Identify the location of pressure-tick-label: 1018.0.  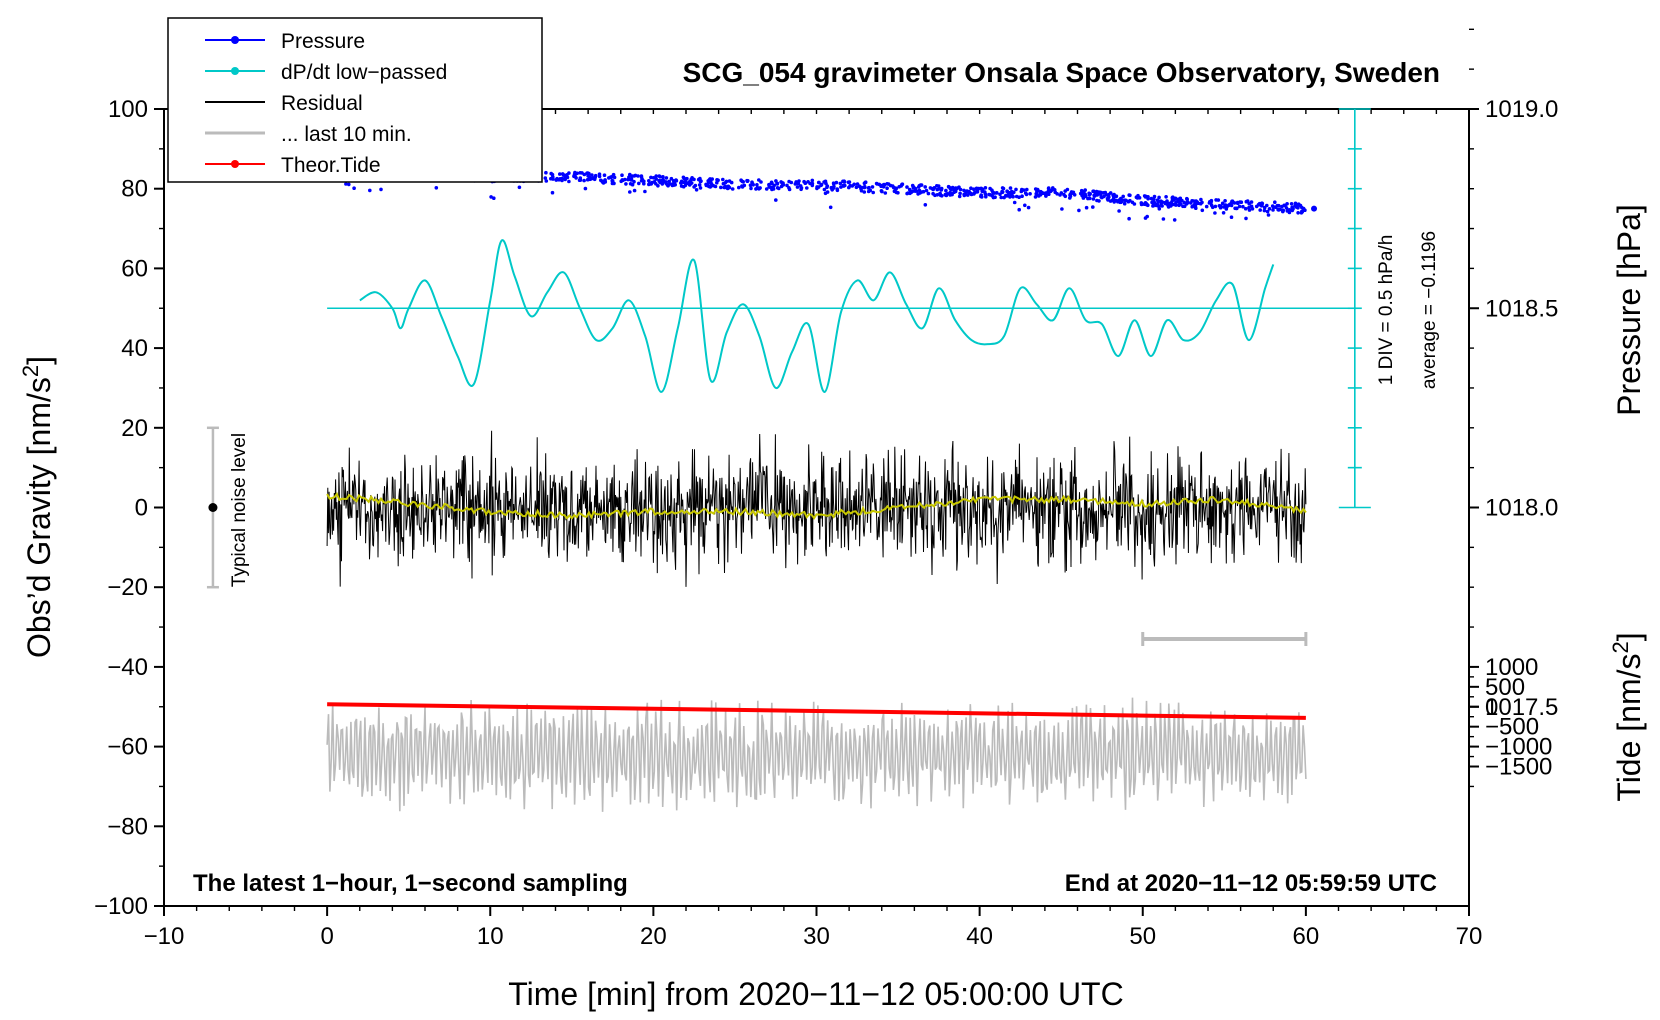
(1521, 508).